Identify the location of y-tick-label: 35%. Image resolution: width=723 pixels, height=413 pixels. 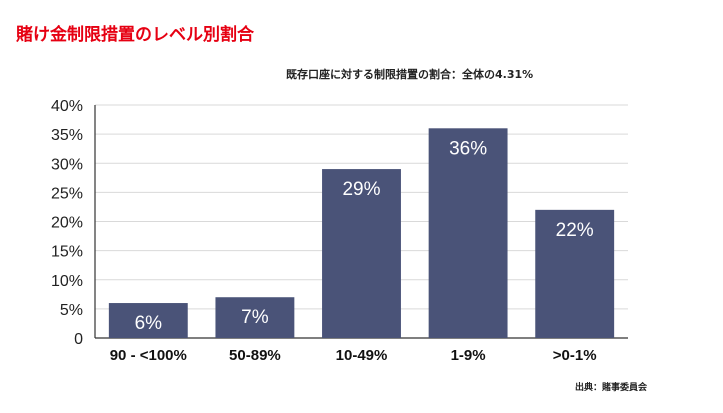
(67, 135).